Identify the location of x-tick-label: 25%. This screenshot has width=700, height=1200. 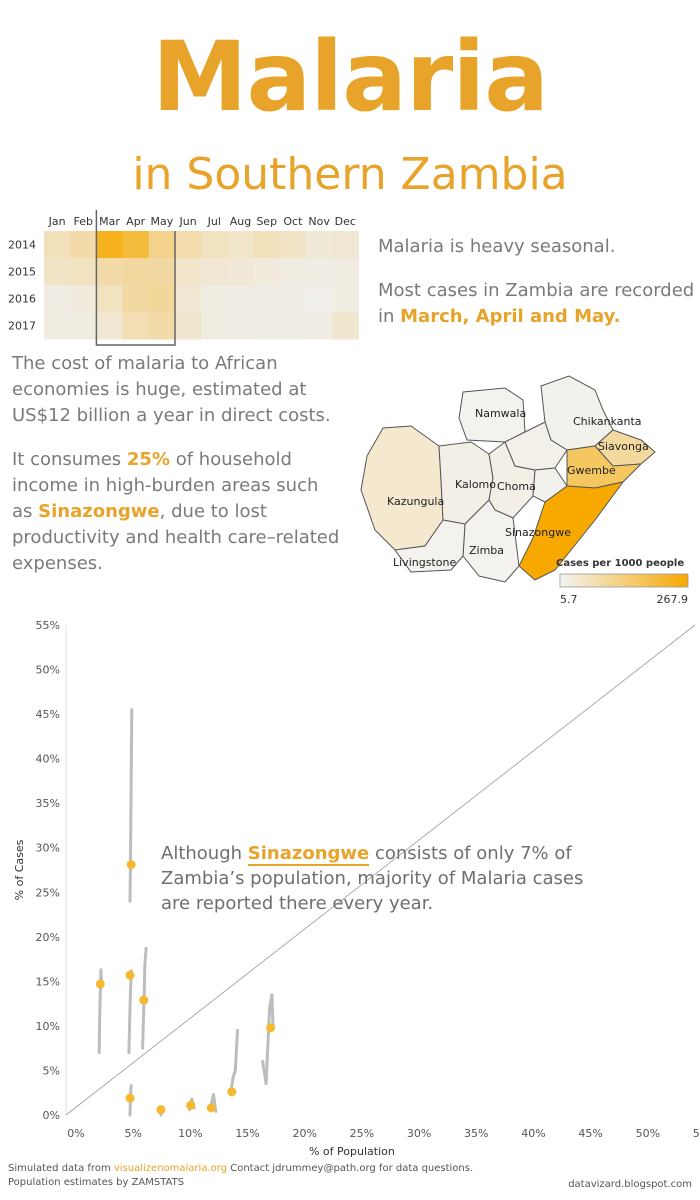
(362, 1133).